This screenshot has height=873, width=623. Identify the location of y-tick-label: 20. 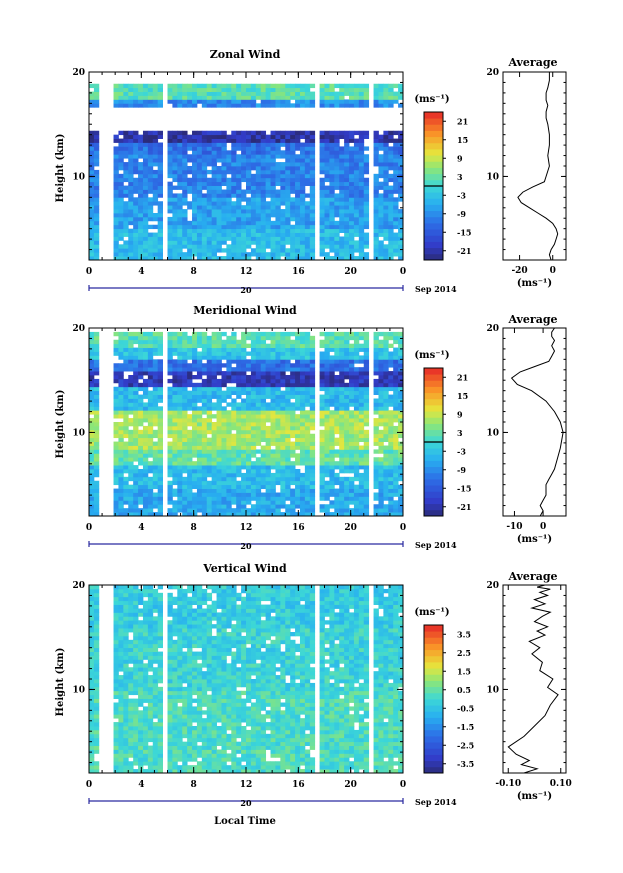
(78, 73).